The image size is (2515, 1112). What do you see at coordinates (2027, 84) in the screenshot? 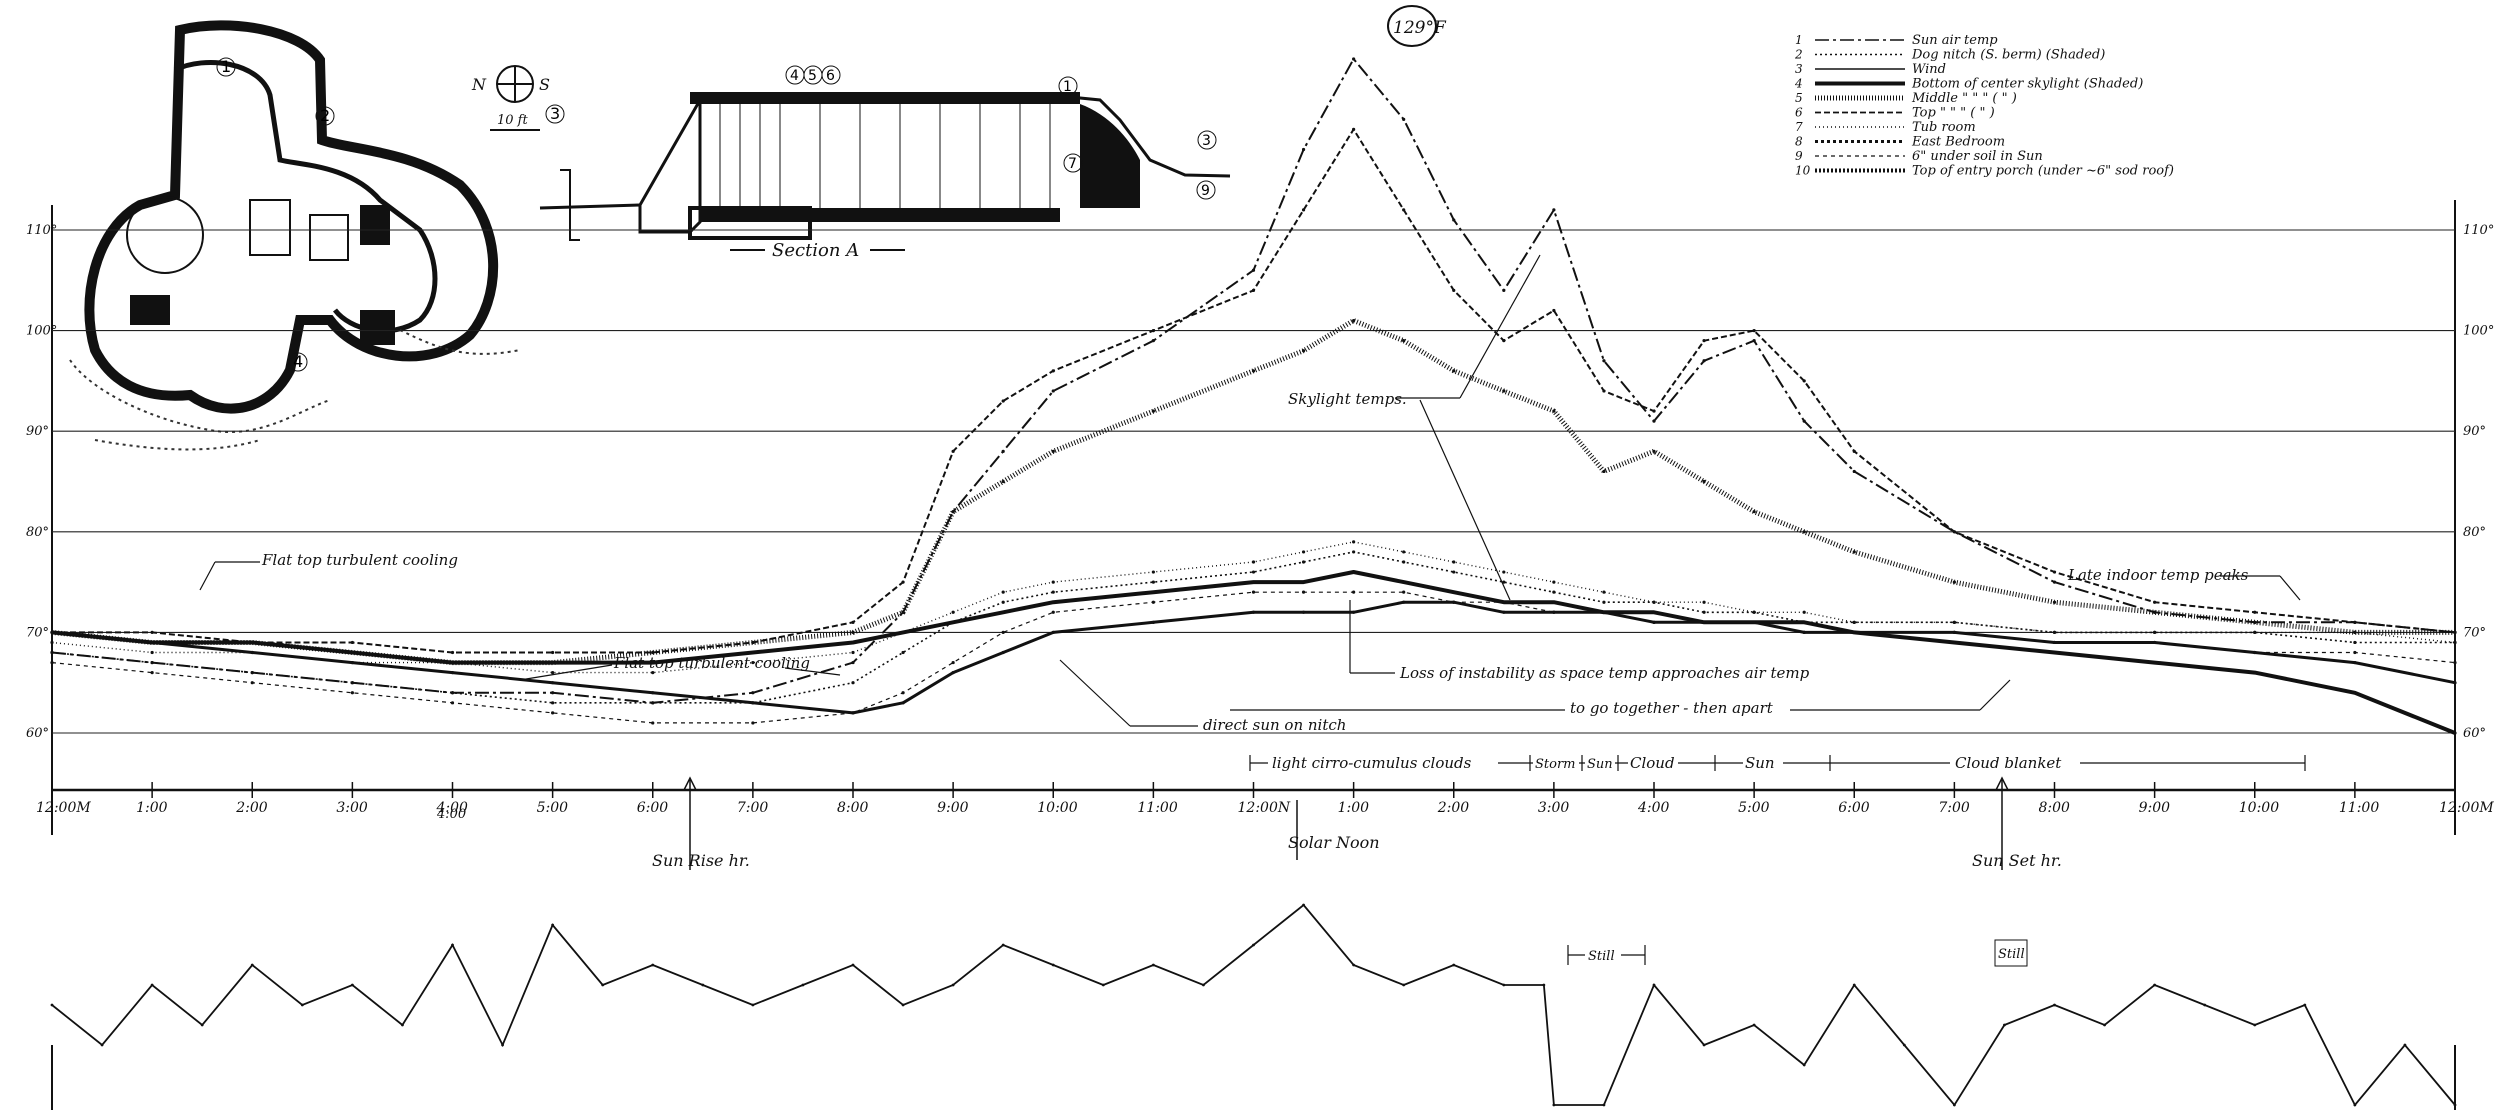
I see `legend-label-3: Bottom of center skylight (Shaded)` at bounding box center [2027, 84].